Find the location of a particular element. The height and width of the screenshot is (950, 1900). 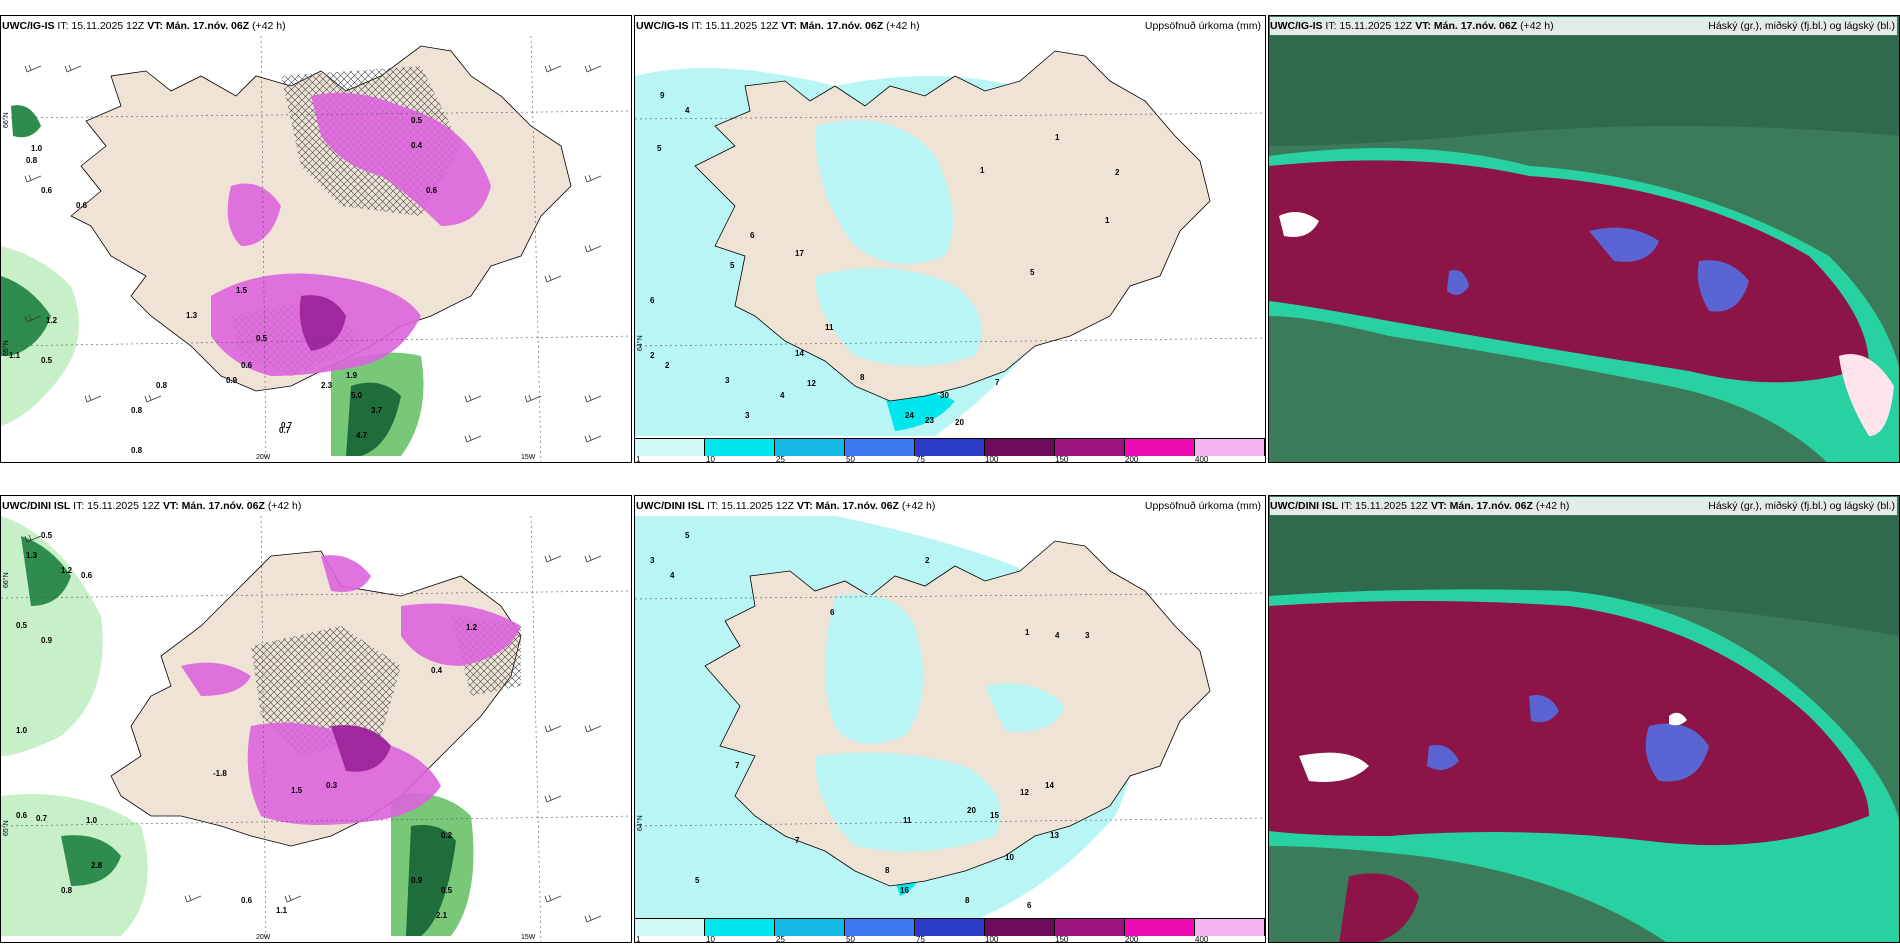

precip-green-south-dark is located at coordinates (431, 880).